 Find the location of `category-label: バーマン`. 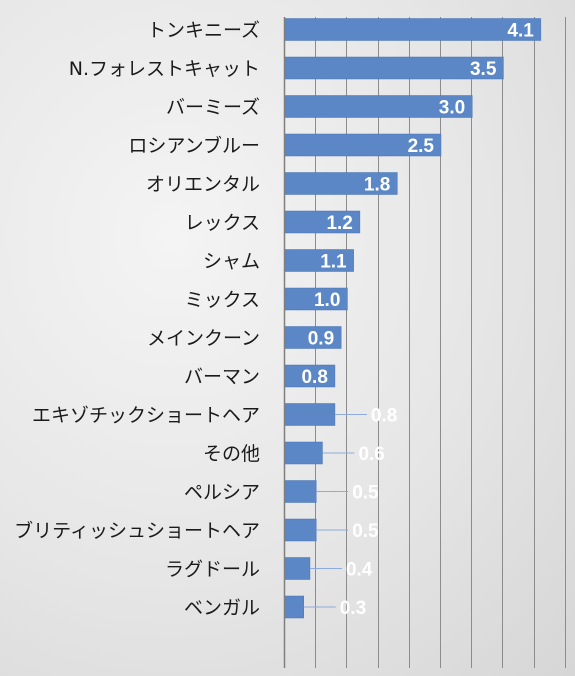

category-label: バーマン is located at coordinates (222, 377).